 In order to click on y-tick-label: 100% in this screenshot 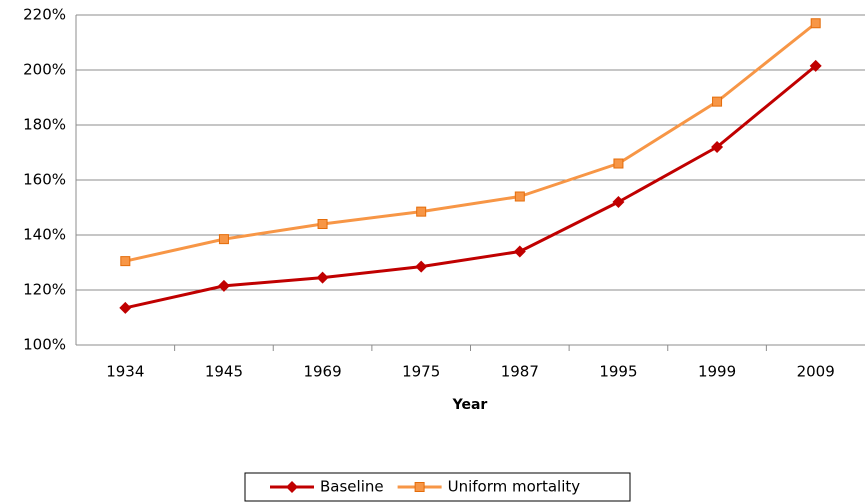, I will do `click(44, 345)`.